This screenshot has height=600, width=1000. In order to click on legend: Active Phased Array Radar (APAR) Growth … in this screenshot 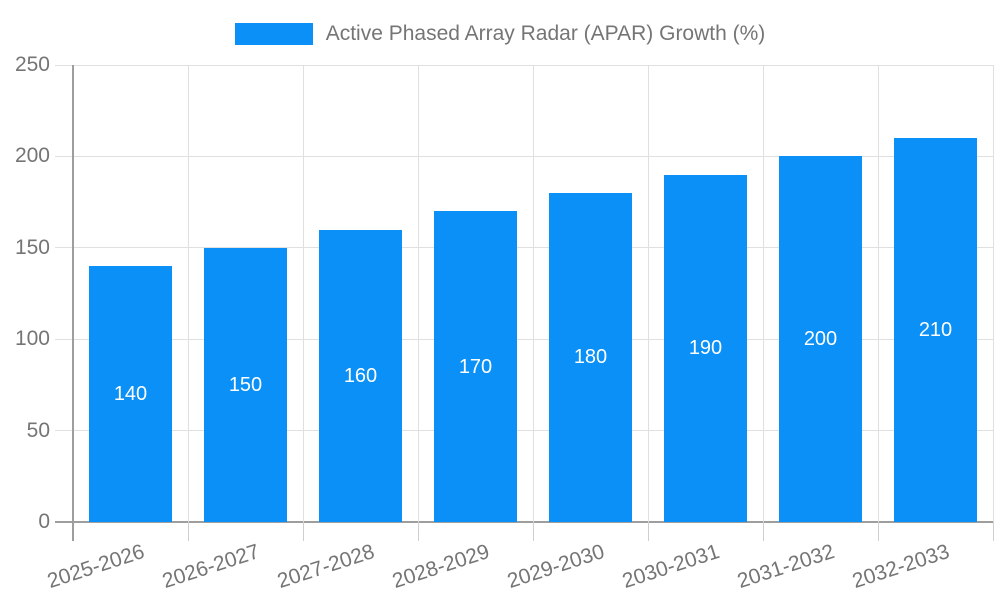, I will do `click(500, 34)`.